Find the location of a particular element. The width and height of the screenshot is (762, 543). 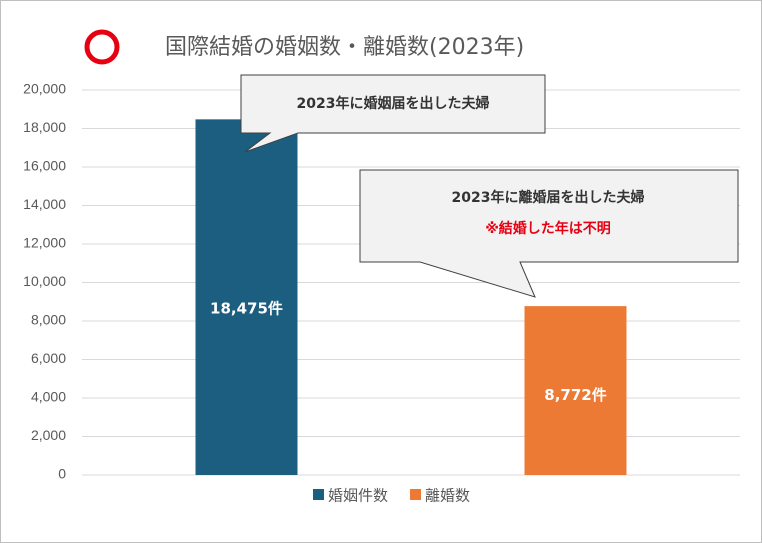

annotation: ※結婚した年は不明 is located at coordinates (548, 228).